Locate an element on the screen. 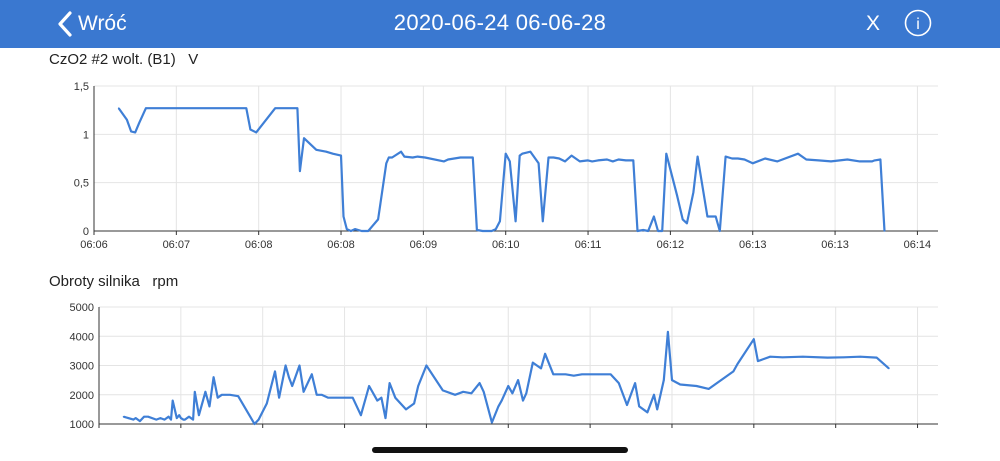 The image size is (1000, 461). chart1-title: CzO2 #2 wolt. (B1) V is located at coordinates (123, 59).